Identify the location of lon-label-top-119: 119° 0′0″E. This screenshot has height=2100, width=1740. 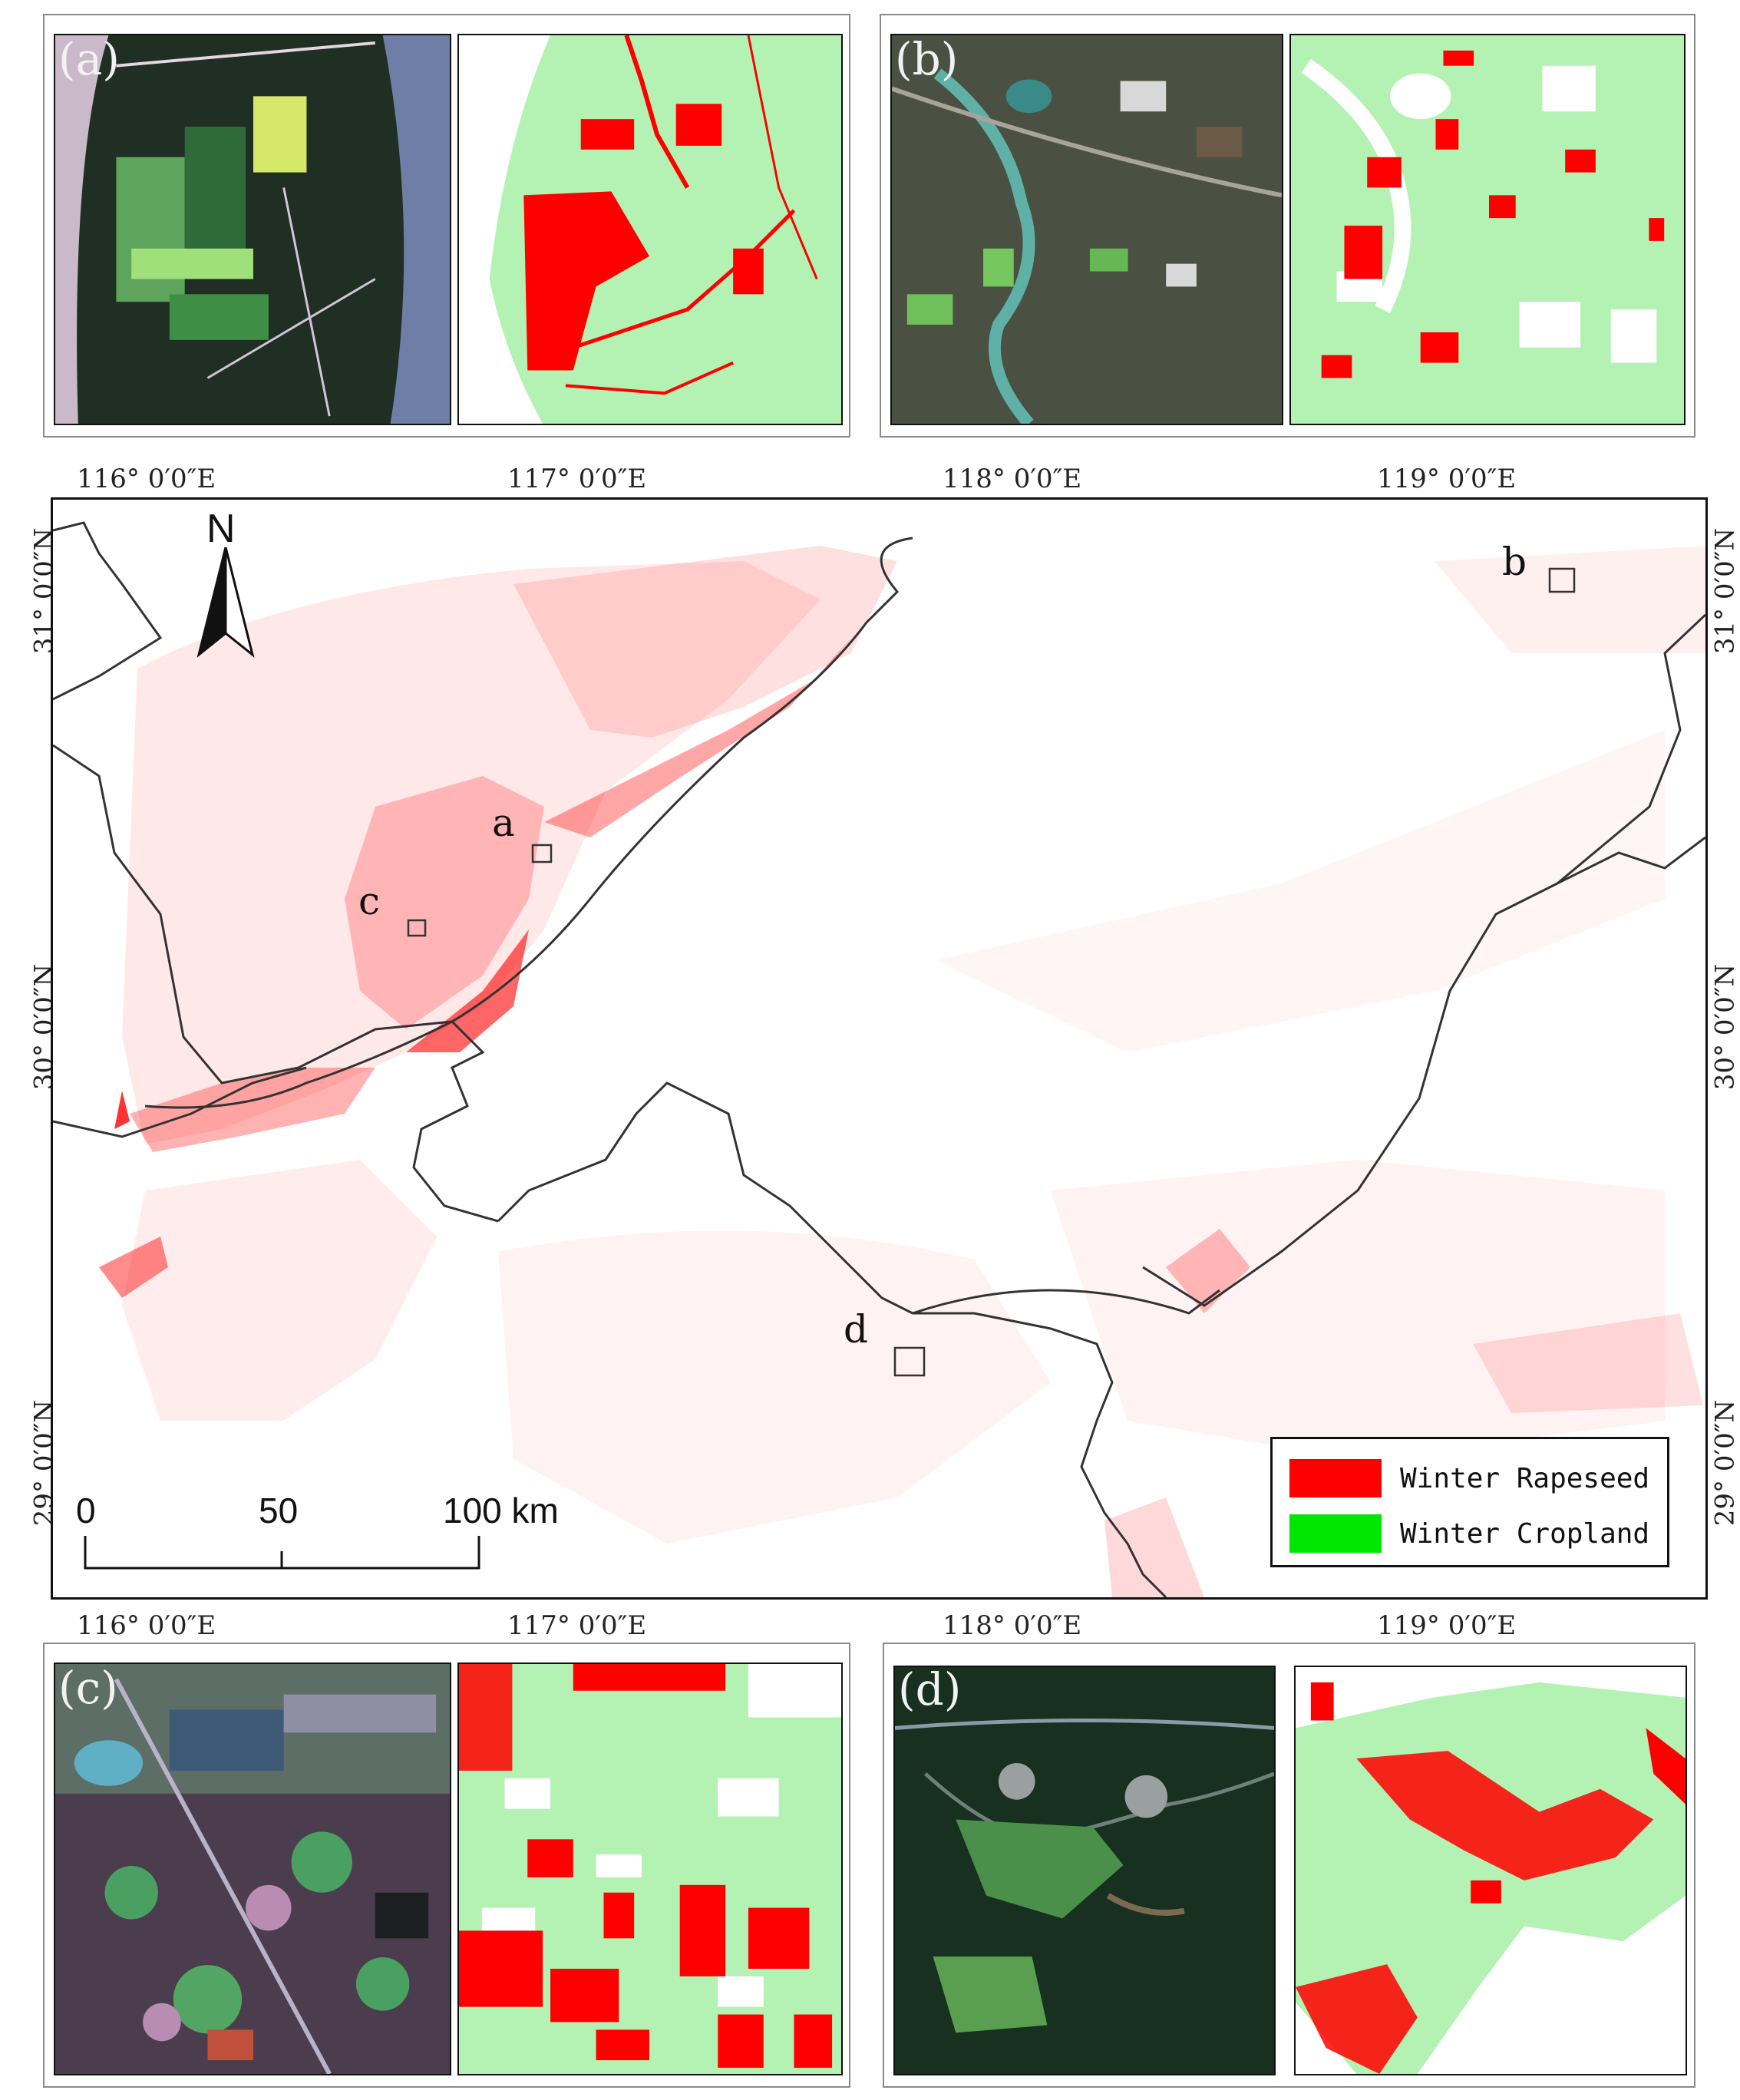
(1447, 479).